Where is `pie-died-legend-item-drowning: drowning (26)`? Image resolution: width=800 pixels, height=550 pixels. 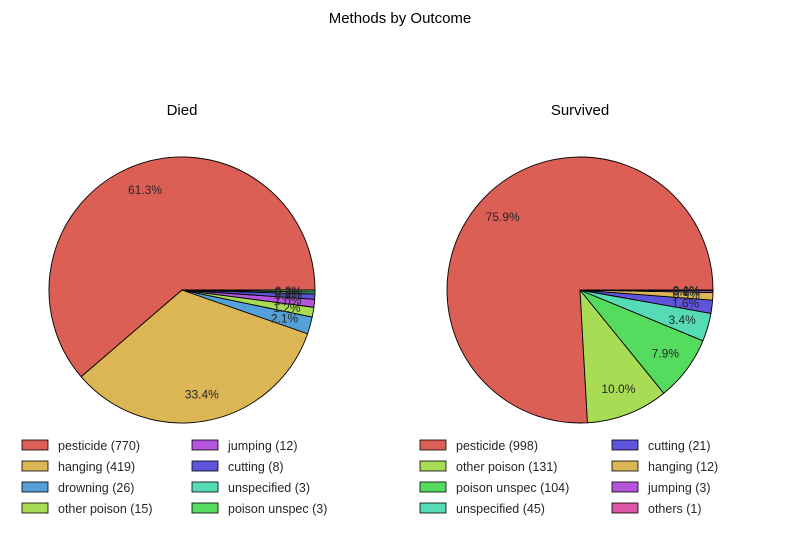 pie-died-legend-item-drowning: drowning (26) is located at coordinates (77, 488).